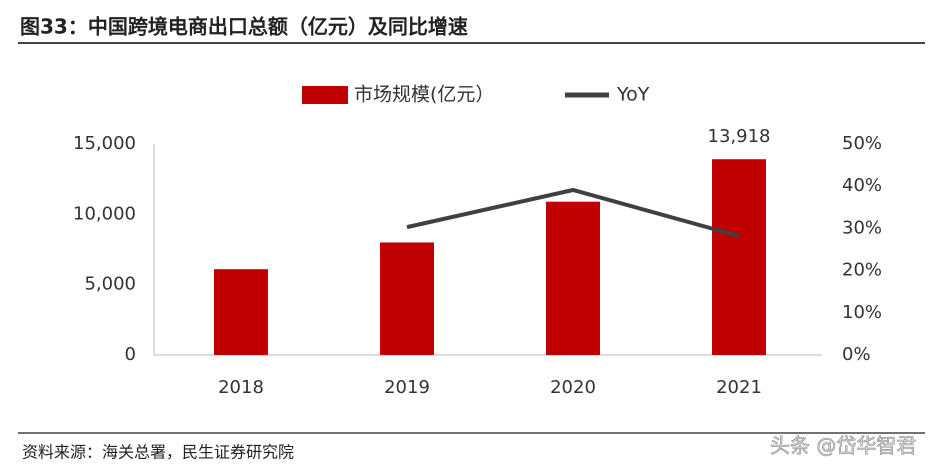 Image resolution: width=940 pixels, height=472 pixels. I want to click on line, so click(573, 212).